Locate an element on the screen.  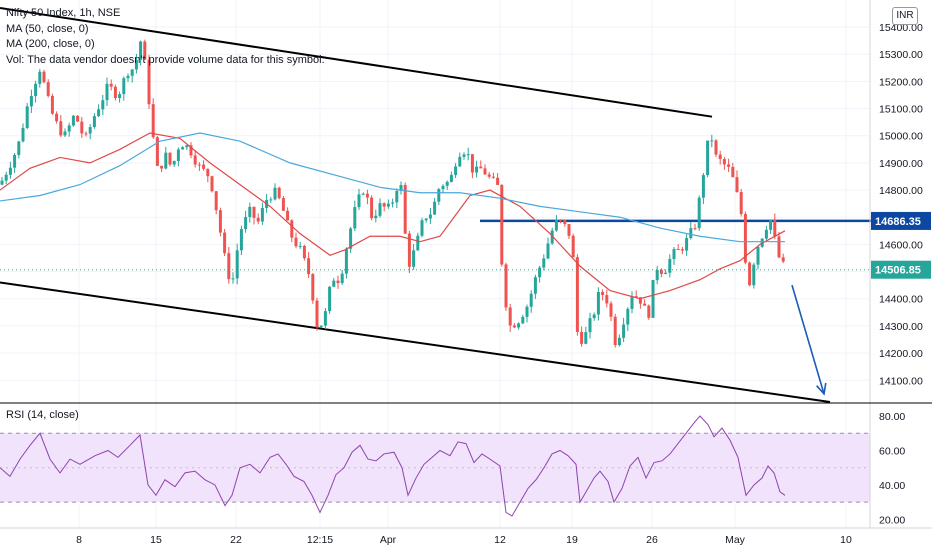
price-tick-label: 15300.00 is located at coordinates (901, 55).